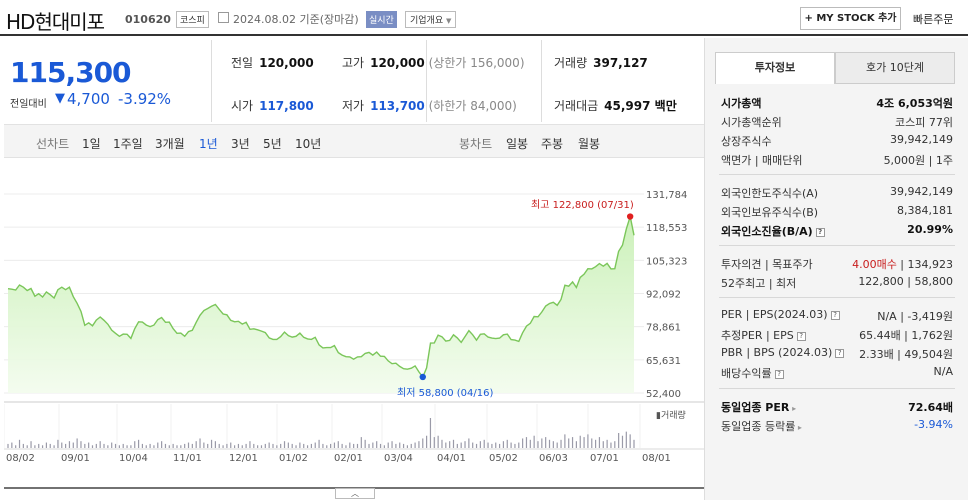 The width and height of the screenshot is (968, 500). Describe the element at coordinates (663, 295) in the screenshot. I see `y-tick-label: 92,092` at that location.